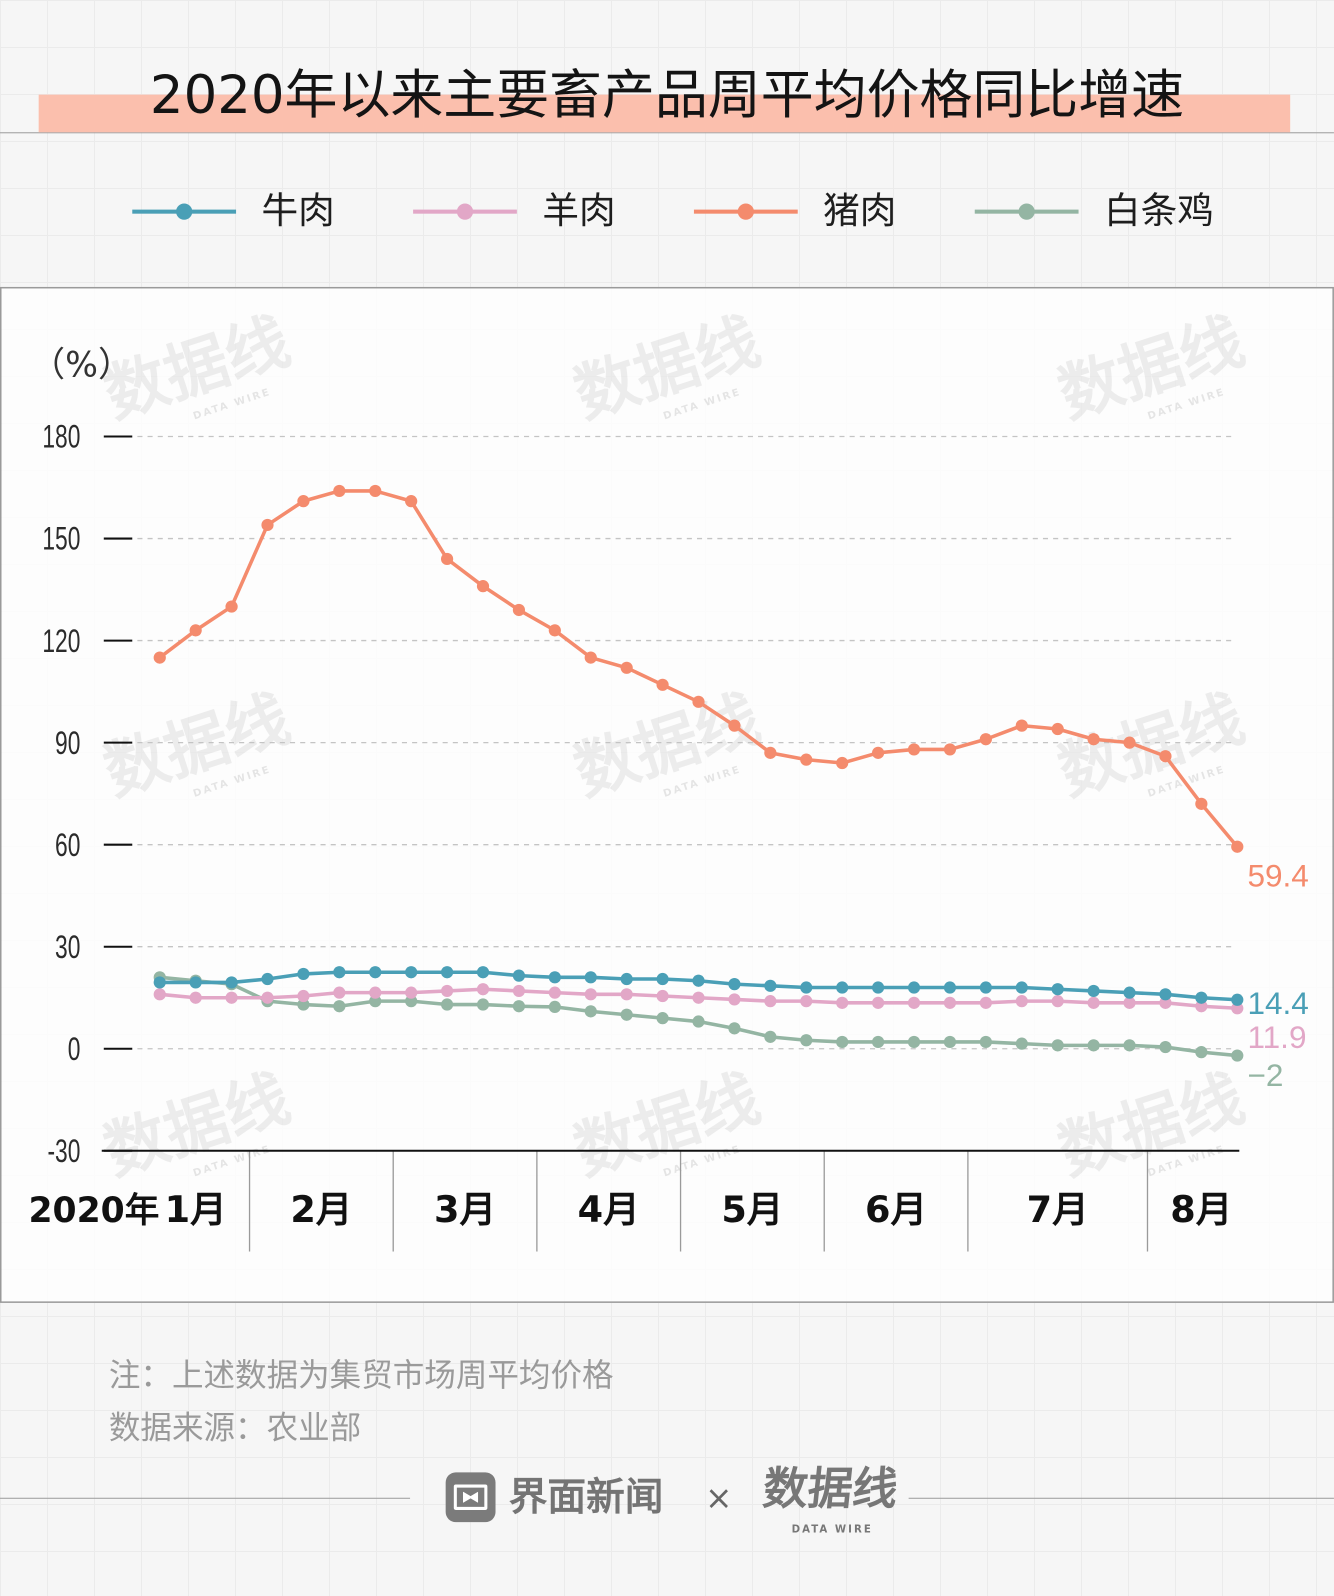 This screenshot has width=1334, height=1596. What do you see at coordinates (196, 1209) in the screenshot?
I see `x-tick-label: 1月` at bounding box center [196, 1209].